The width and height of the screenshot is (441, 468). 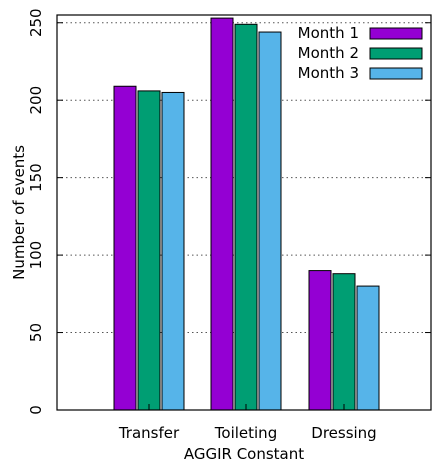 What do you see at coordinates (36, 410) in the screenshot?
I see `y-tick-label: 0` at bounding box center [36, 410].